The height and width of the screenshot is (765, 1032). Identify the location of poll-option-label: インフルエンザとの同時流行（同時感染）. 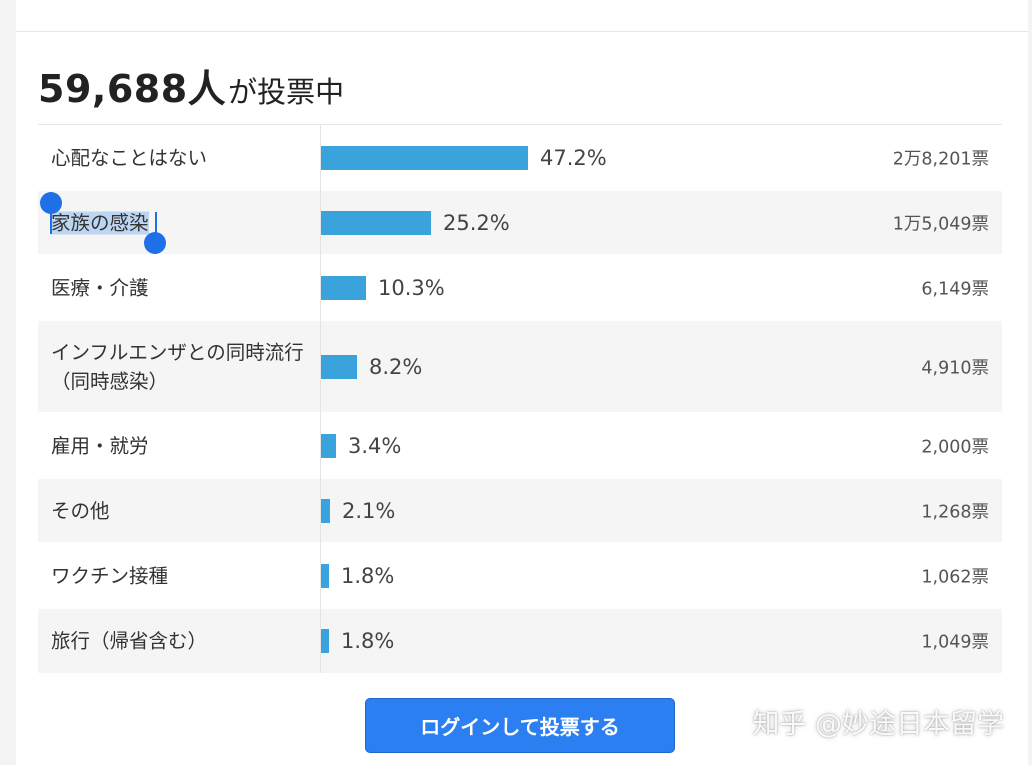
(177, 366).